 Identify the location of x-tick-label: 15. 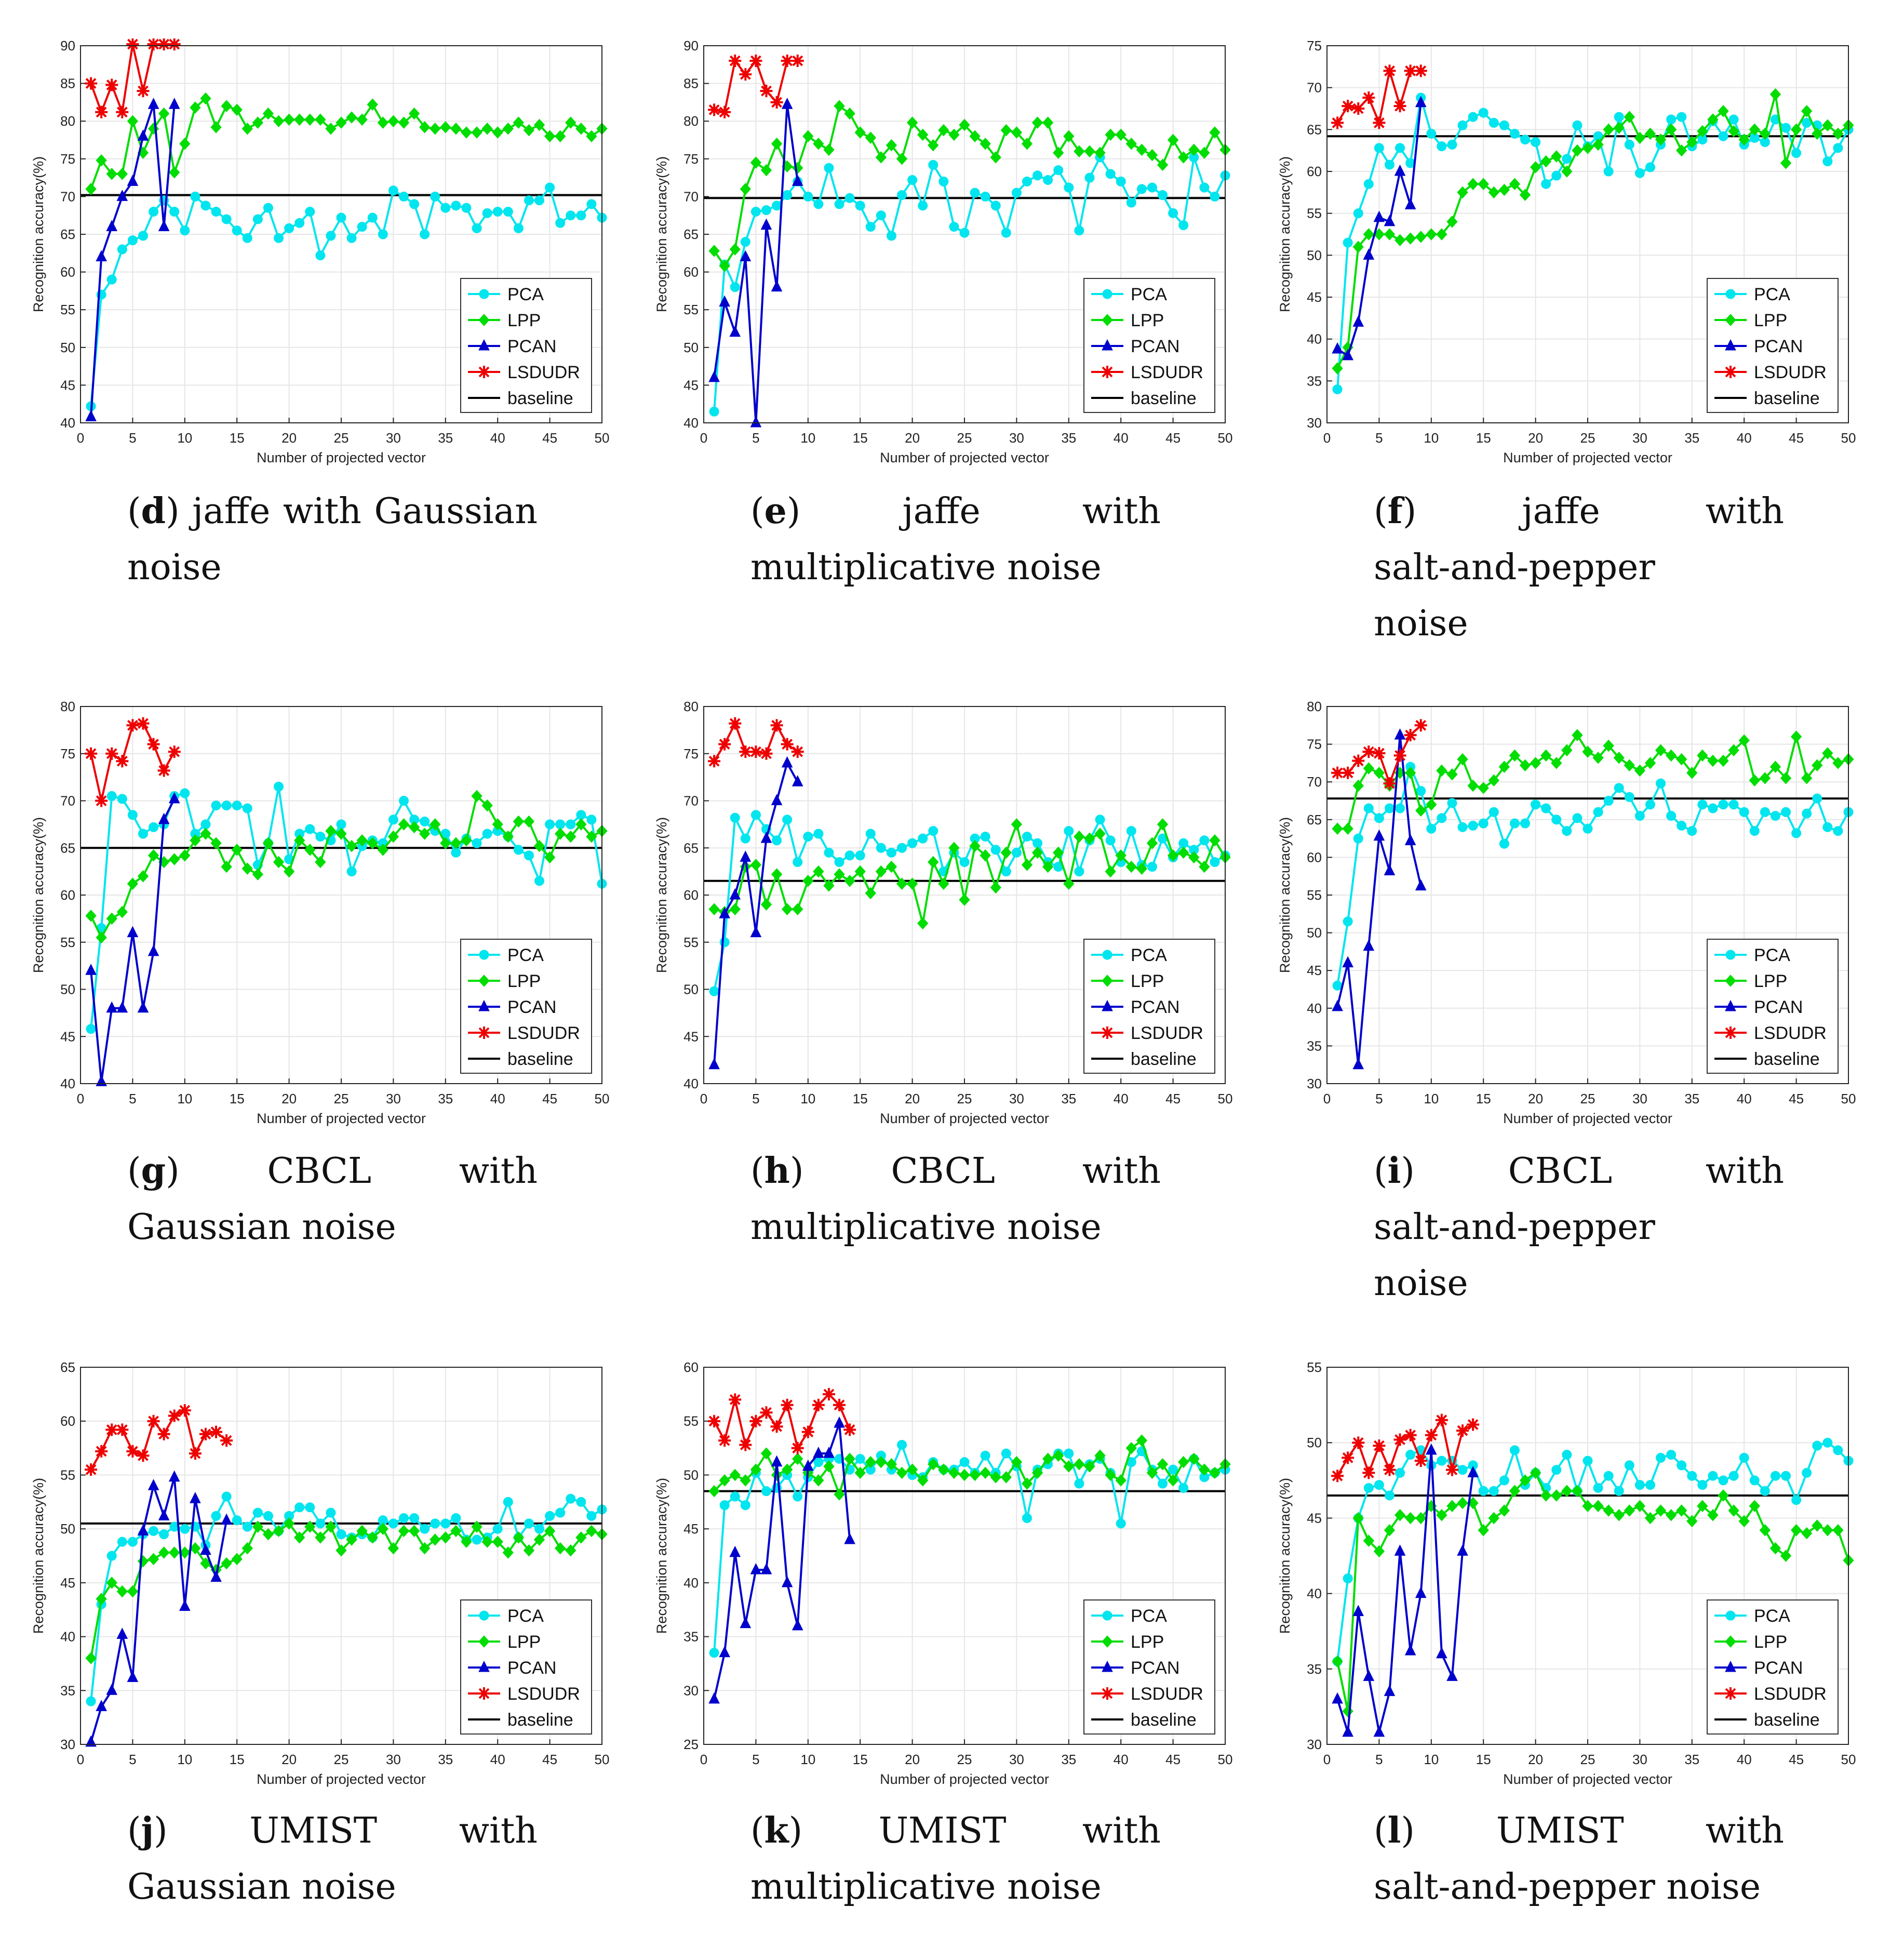
(1483, 1098).